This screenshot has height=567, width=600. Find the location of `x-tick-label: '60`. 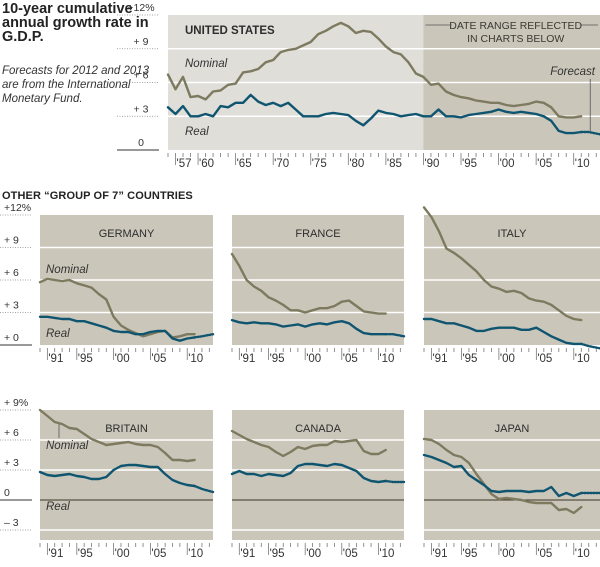

x-tick-label: '60 is located at coordinates (206, 164).